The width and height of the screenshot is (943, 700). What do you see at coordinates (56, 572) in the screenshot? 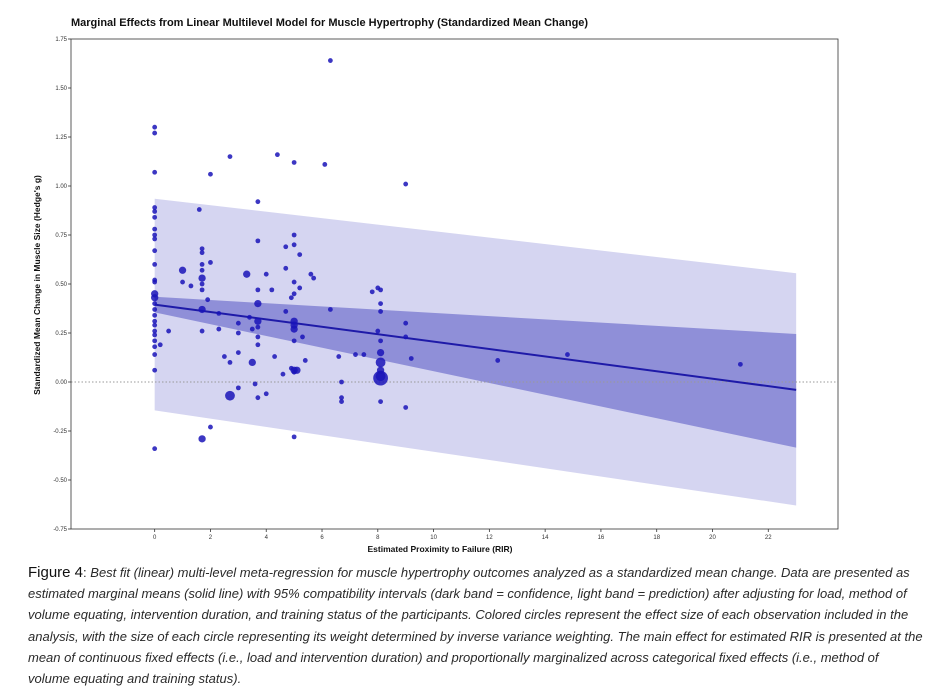
I see `figure-label: Figure 4` at bounding box center [56, 572].